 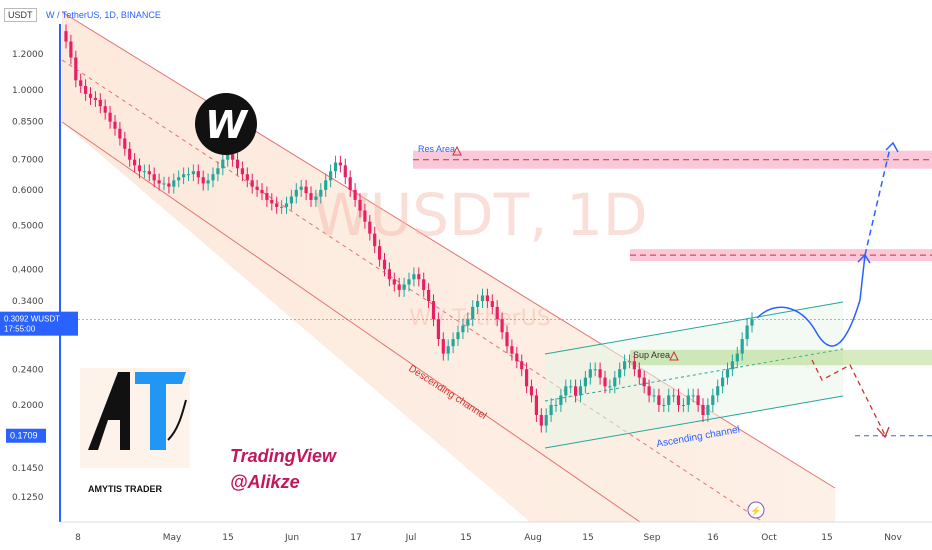 I want to click on support-zone, so click(x=781, y=357).